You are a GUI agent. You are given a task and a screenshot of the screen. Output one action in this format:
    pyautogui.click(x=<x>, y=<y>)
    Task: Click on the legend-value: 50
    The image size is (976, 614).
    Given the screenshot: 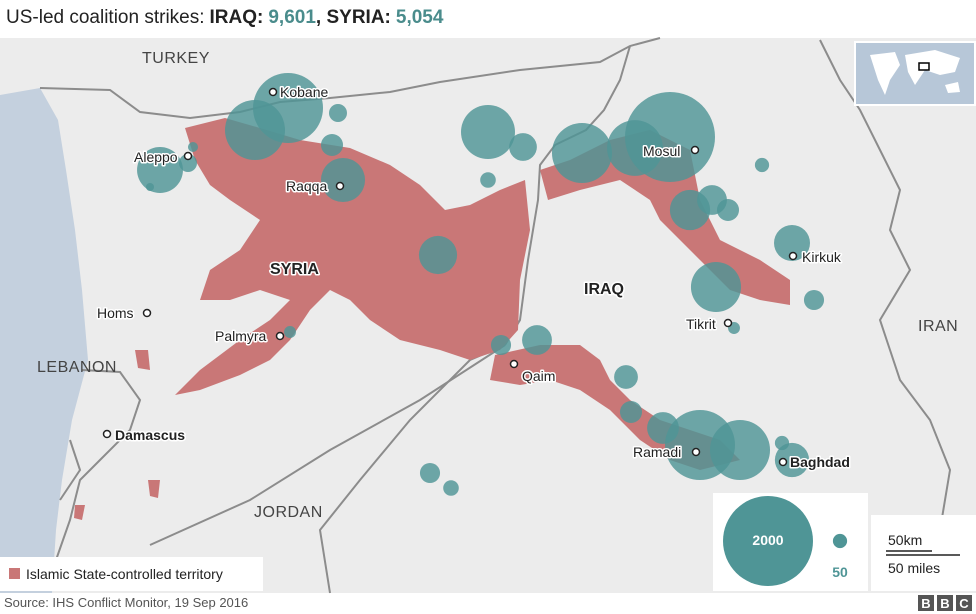 What is the action you would take?
    pyautogui.click(x=840, y=572)
    